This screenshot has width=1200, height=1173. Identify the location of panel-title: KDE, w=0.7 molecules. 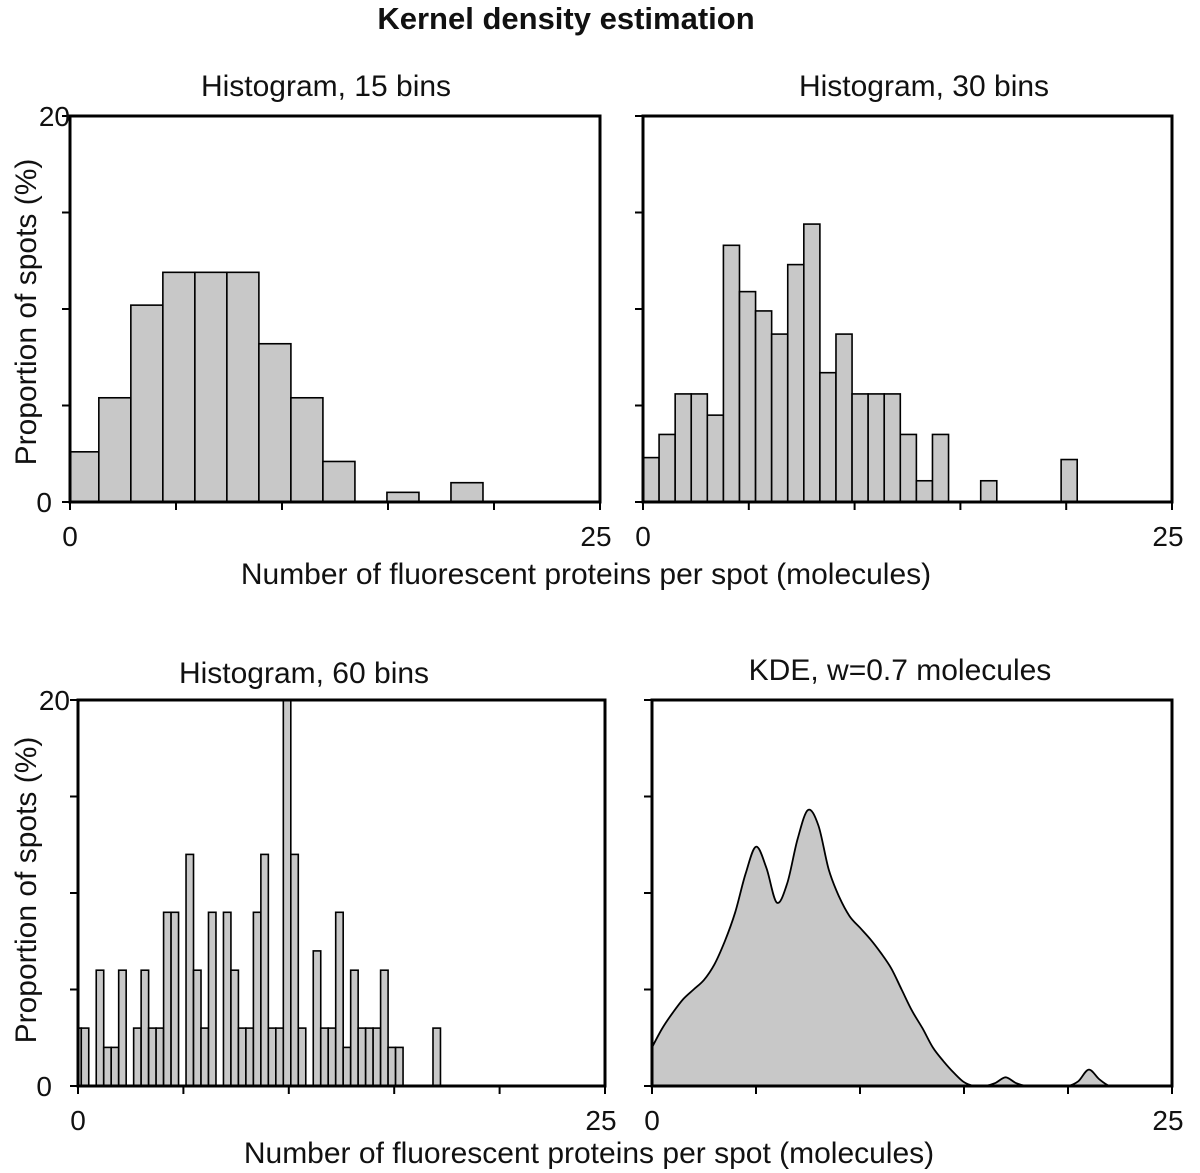
(900, 670).